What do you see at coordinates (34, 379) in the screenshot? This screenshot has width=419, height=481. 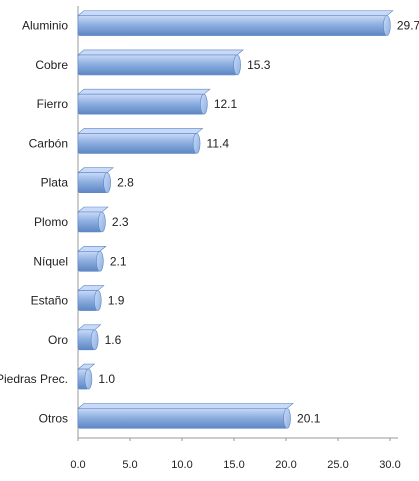 I see `category-label: Piedras Prec.` at bounding box center [34, 379].